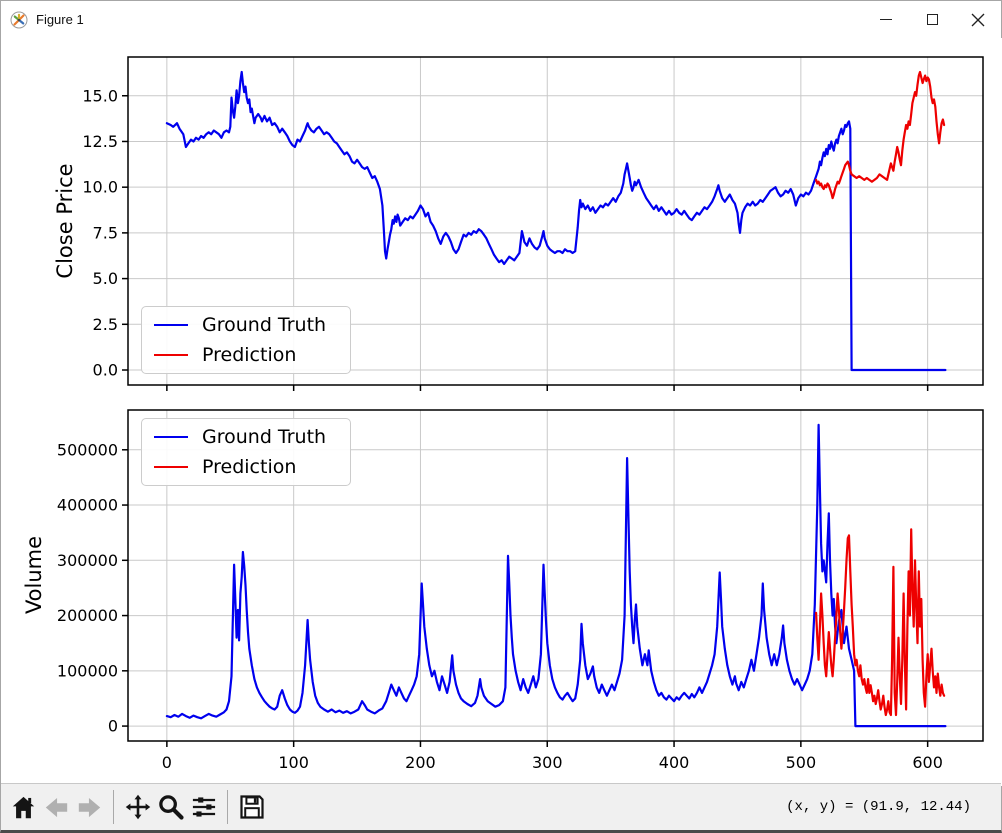 This screenshot has width=1002, height=833. I want to click on maximize-icon, so click(932, 19).